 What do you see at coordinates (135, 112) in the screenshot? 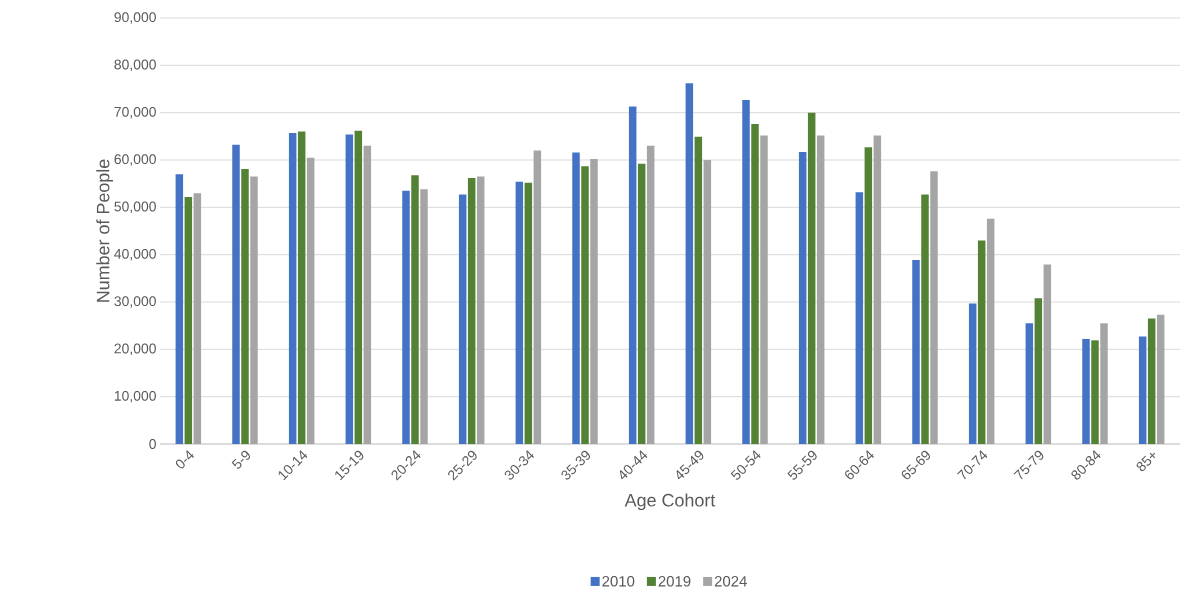
I see `y-tick-label: 70,000` at bounding box center [135, 112].